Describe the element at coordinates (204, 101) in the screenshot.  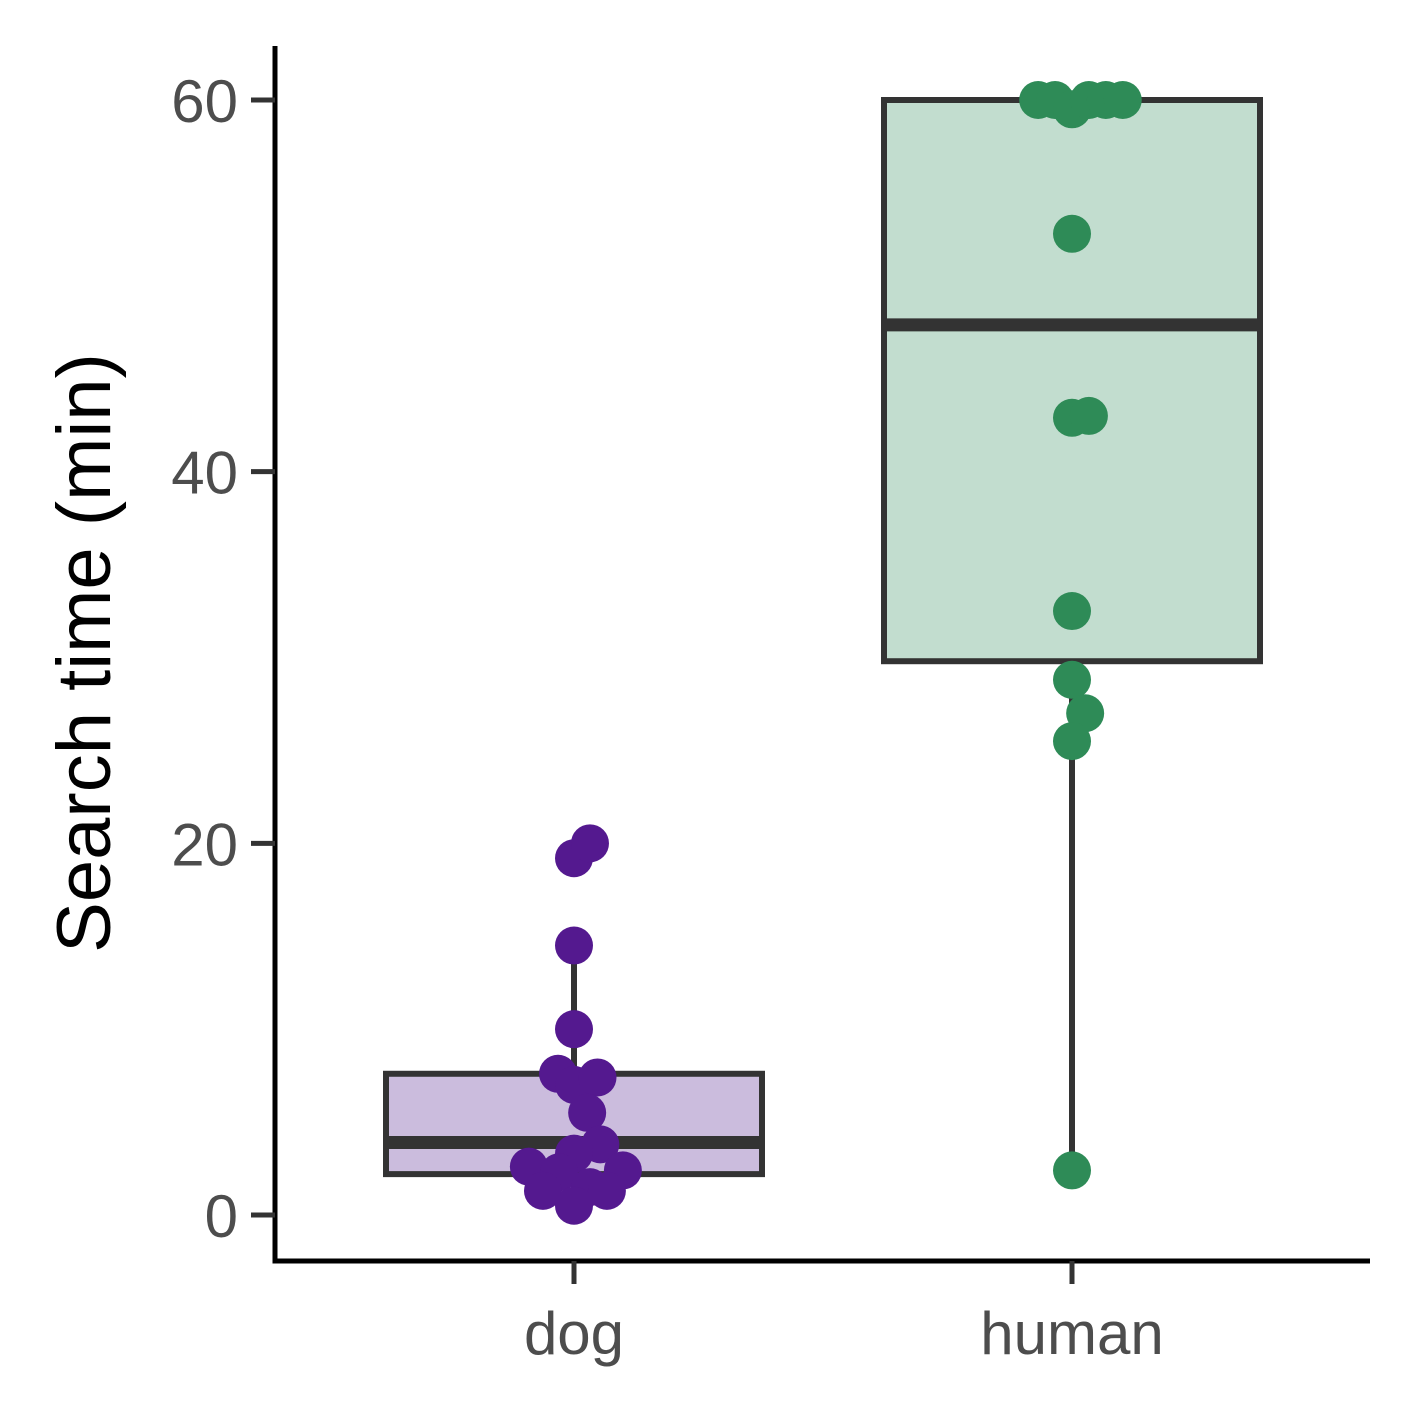
I see `y-tick-label: 60` at that location.